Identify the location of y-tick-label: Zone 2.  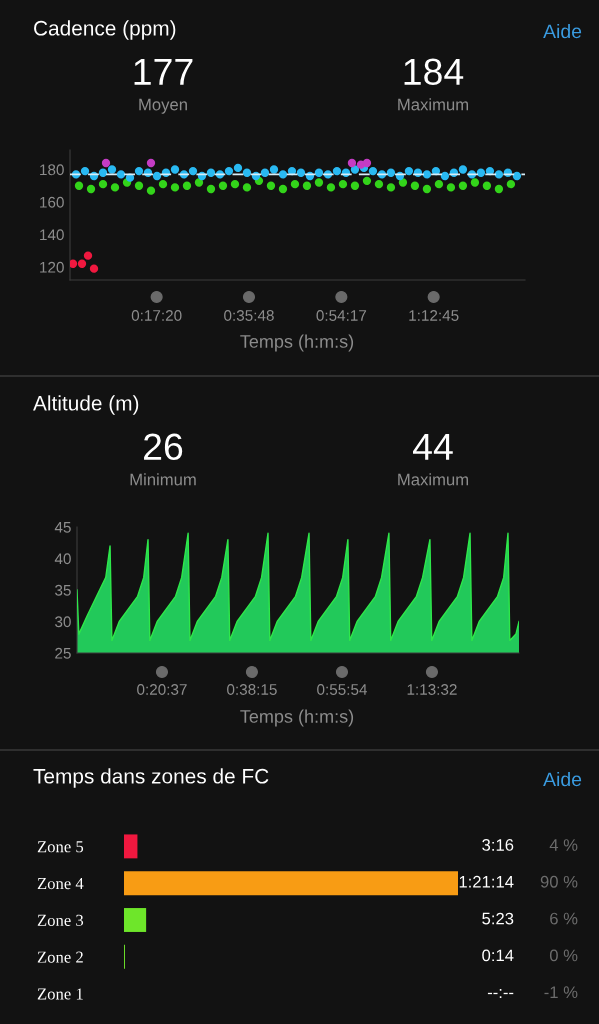
(60, 957).